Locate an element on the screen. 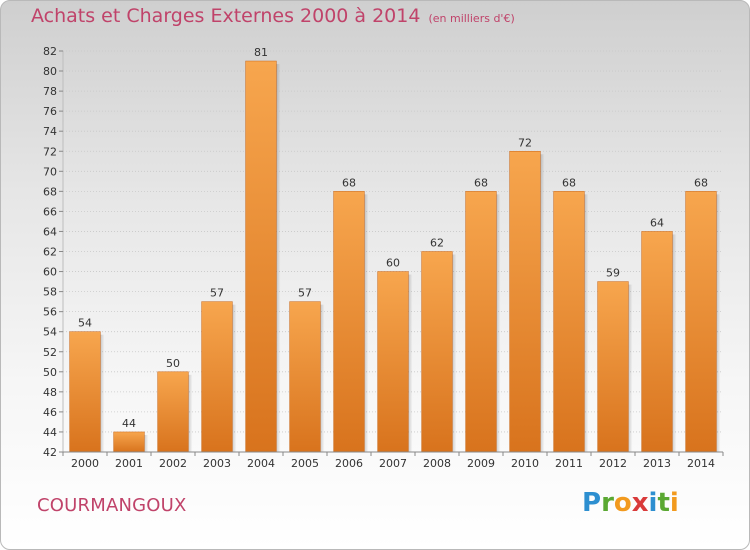  y-tick-label: 50 is located at coordinates (50, 372).